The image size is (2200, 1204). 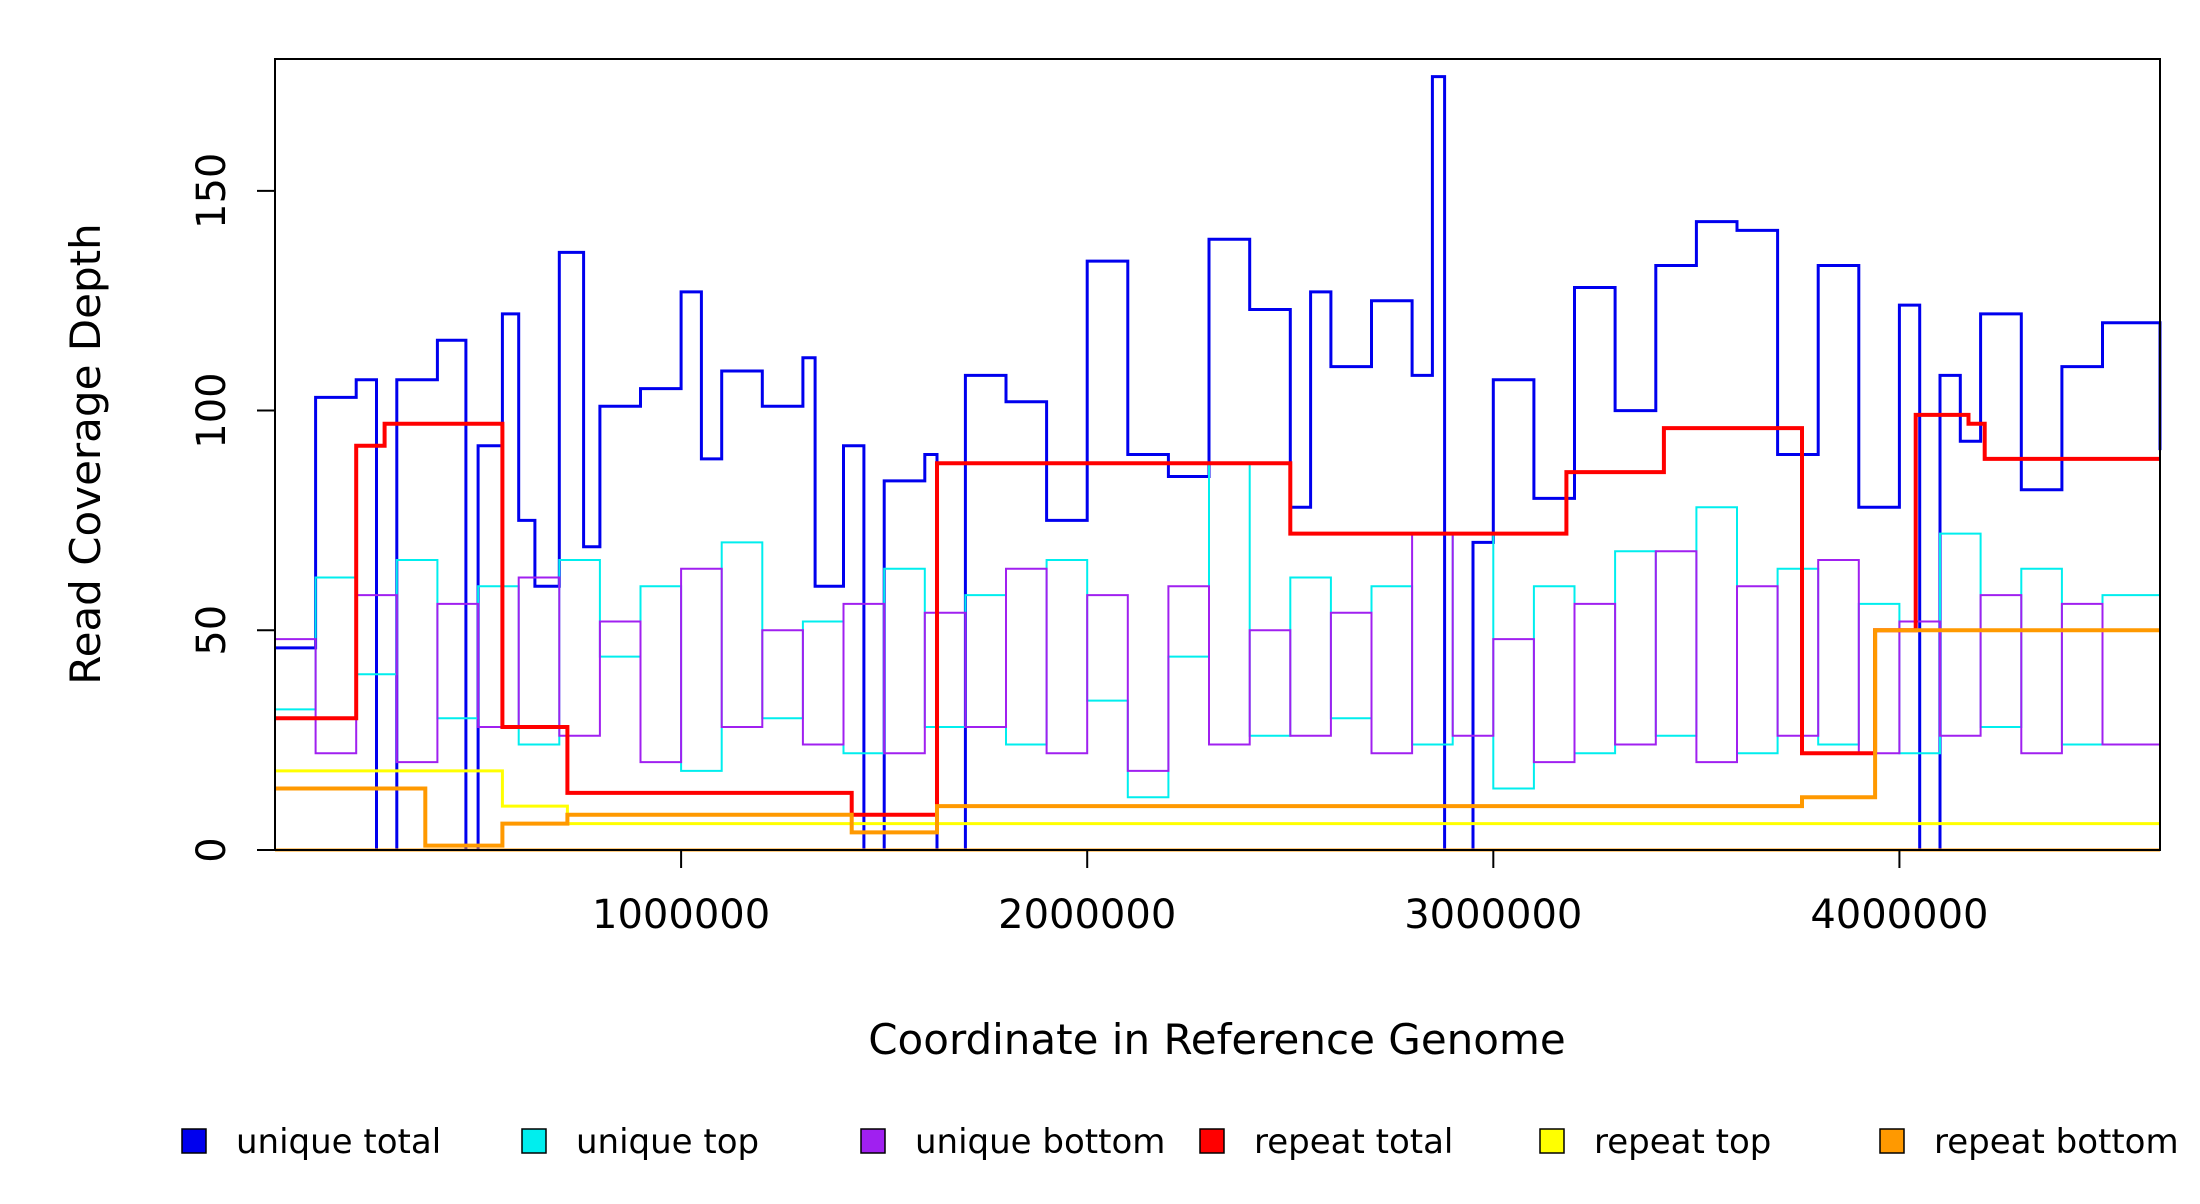 What do you see at coordinates (2056, 1142) in the screenshot?
I see `legend-label: repeat bottom` at bounding box center [2056, 1142].